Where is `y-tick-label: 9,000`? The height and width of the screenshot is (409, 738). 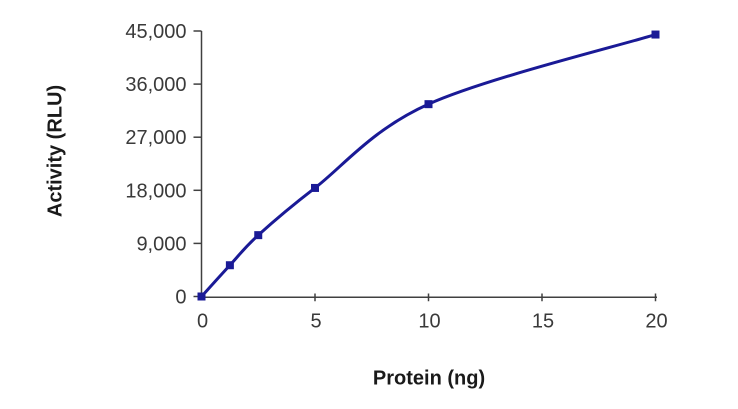
y-tick-label: 9,000 is located at coordinates (161, 244).